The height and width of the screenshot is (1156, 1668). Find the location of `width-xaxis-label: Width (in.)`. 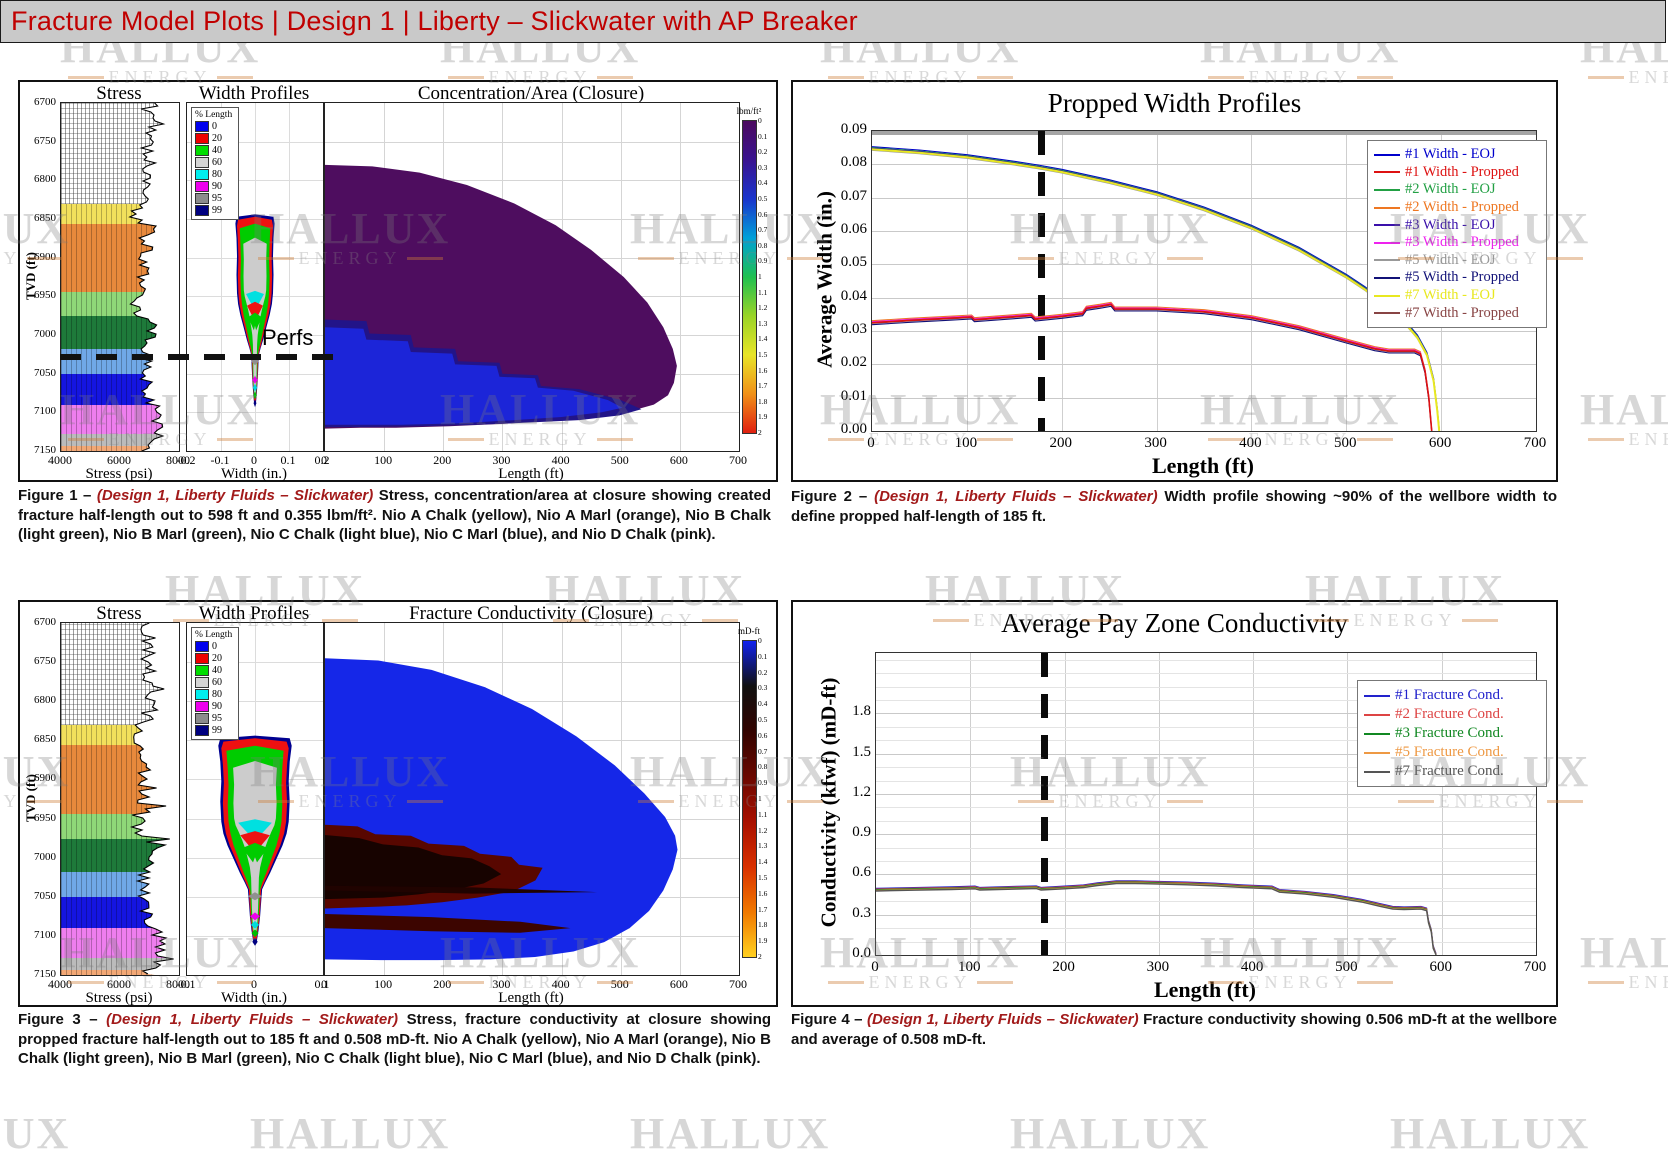

width-xaxis-label: Width (in.) is located at coordinates (254, 998).